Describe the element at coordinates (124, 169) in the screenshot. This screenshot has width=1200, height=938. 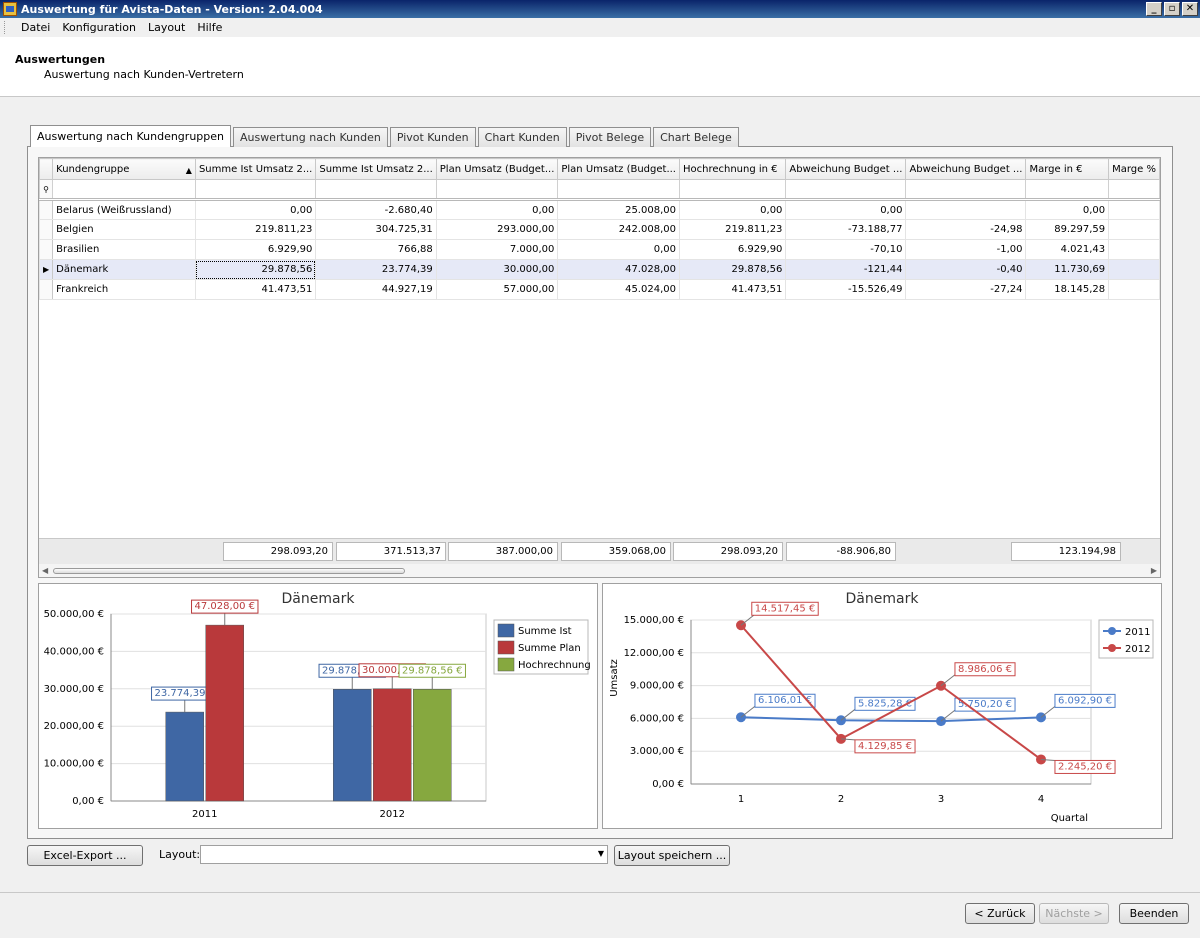
I see `column-header-kundengruppe: Kundengruppe ▲` at that location.